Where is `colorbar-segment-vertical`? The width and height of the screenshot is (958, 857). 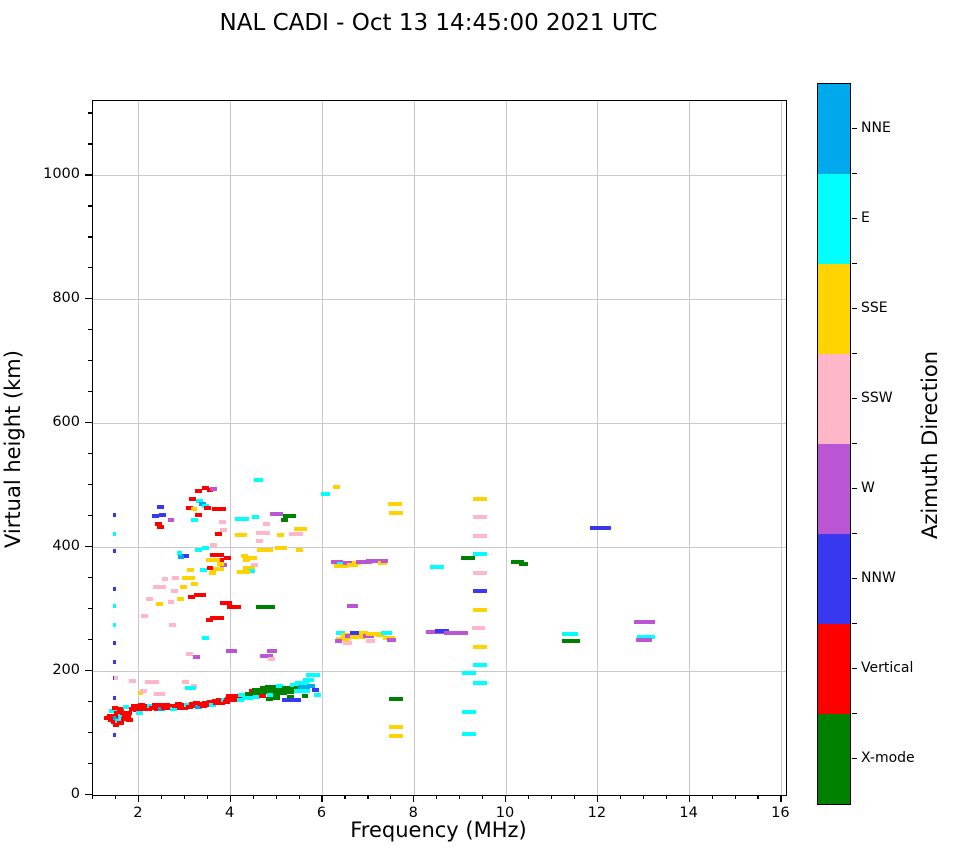 colorbar-segment-vertical is located at coordinates (834, 669).